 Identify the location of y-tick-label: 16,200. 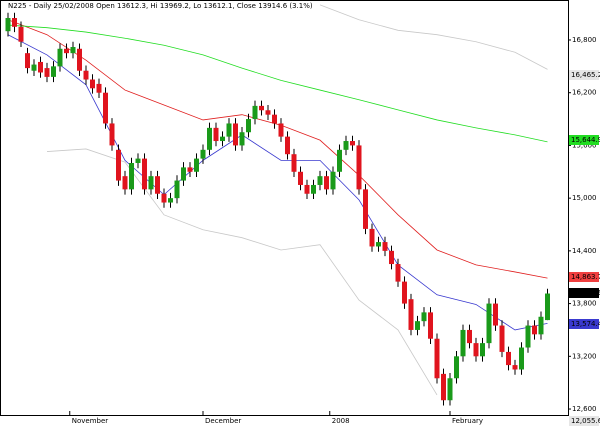
(584, 93).